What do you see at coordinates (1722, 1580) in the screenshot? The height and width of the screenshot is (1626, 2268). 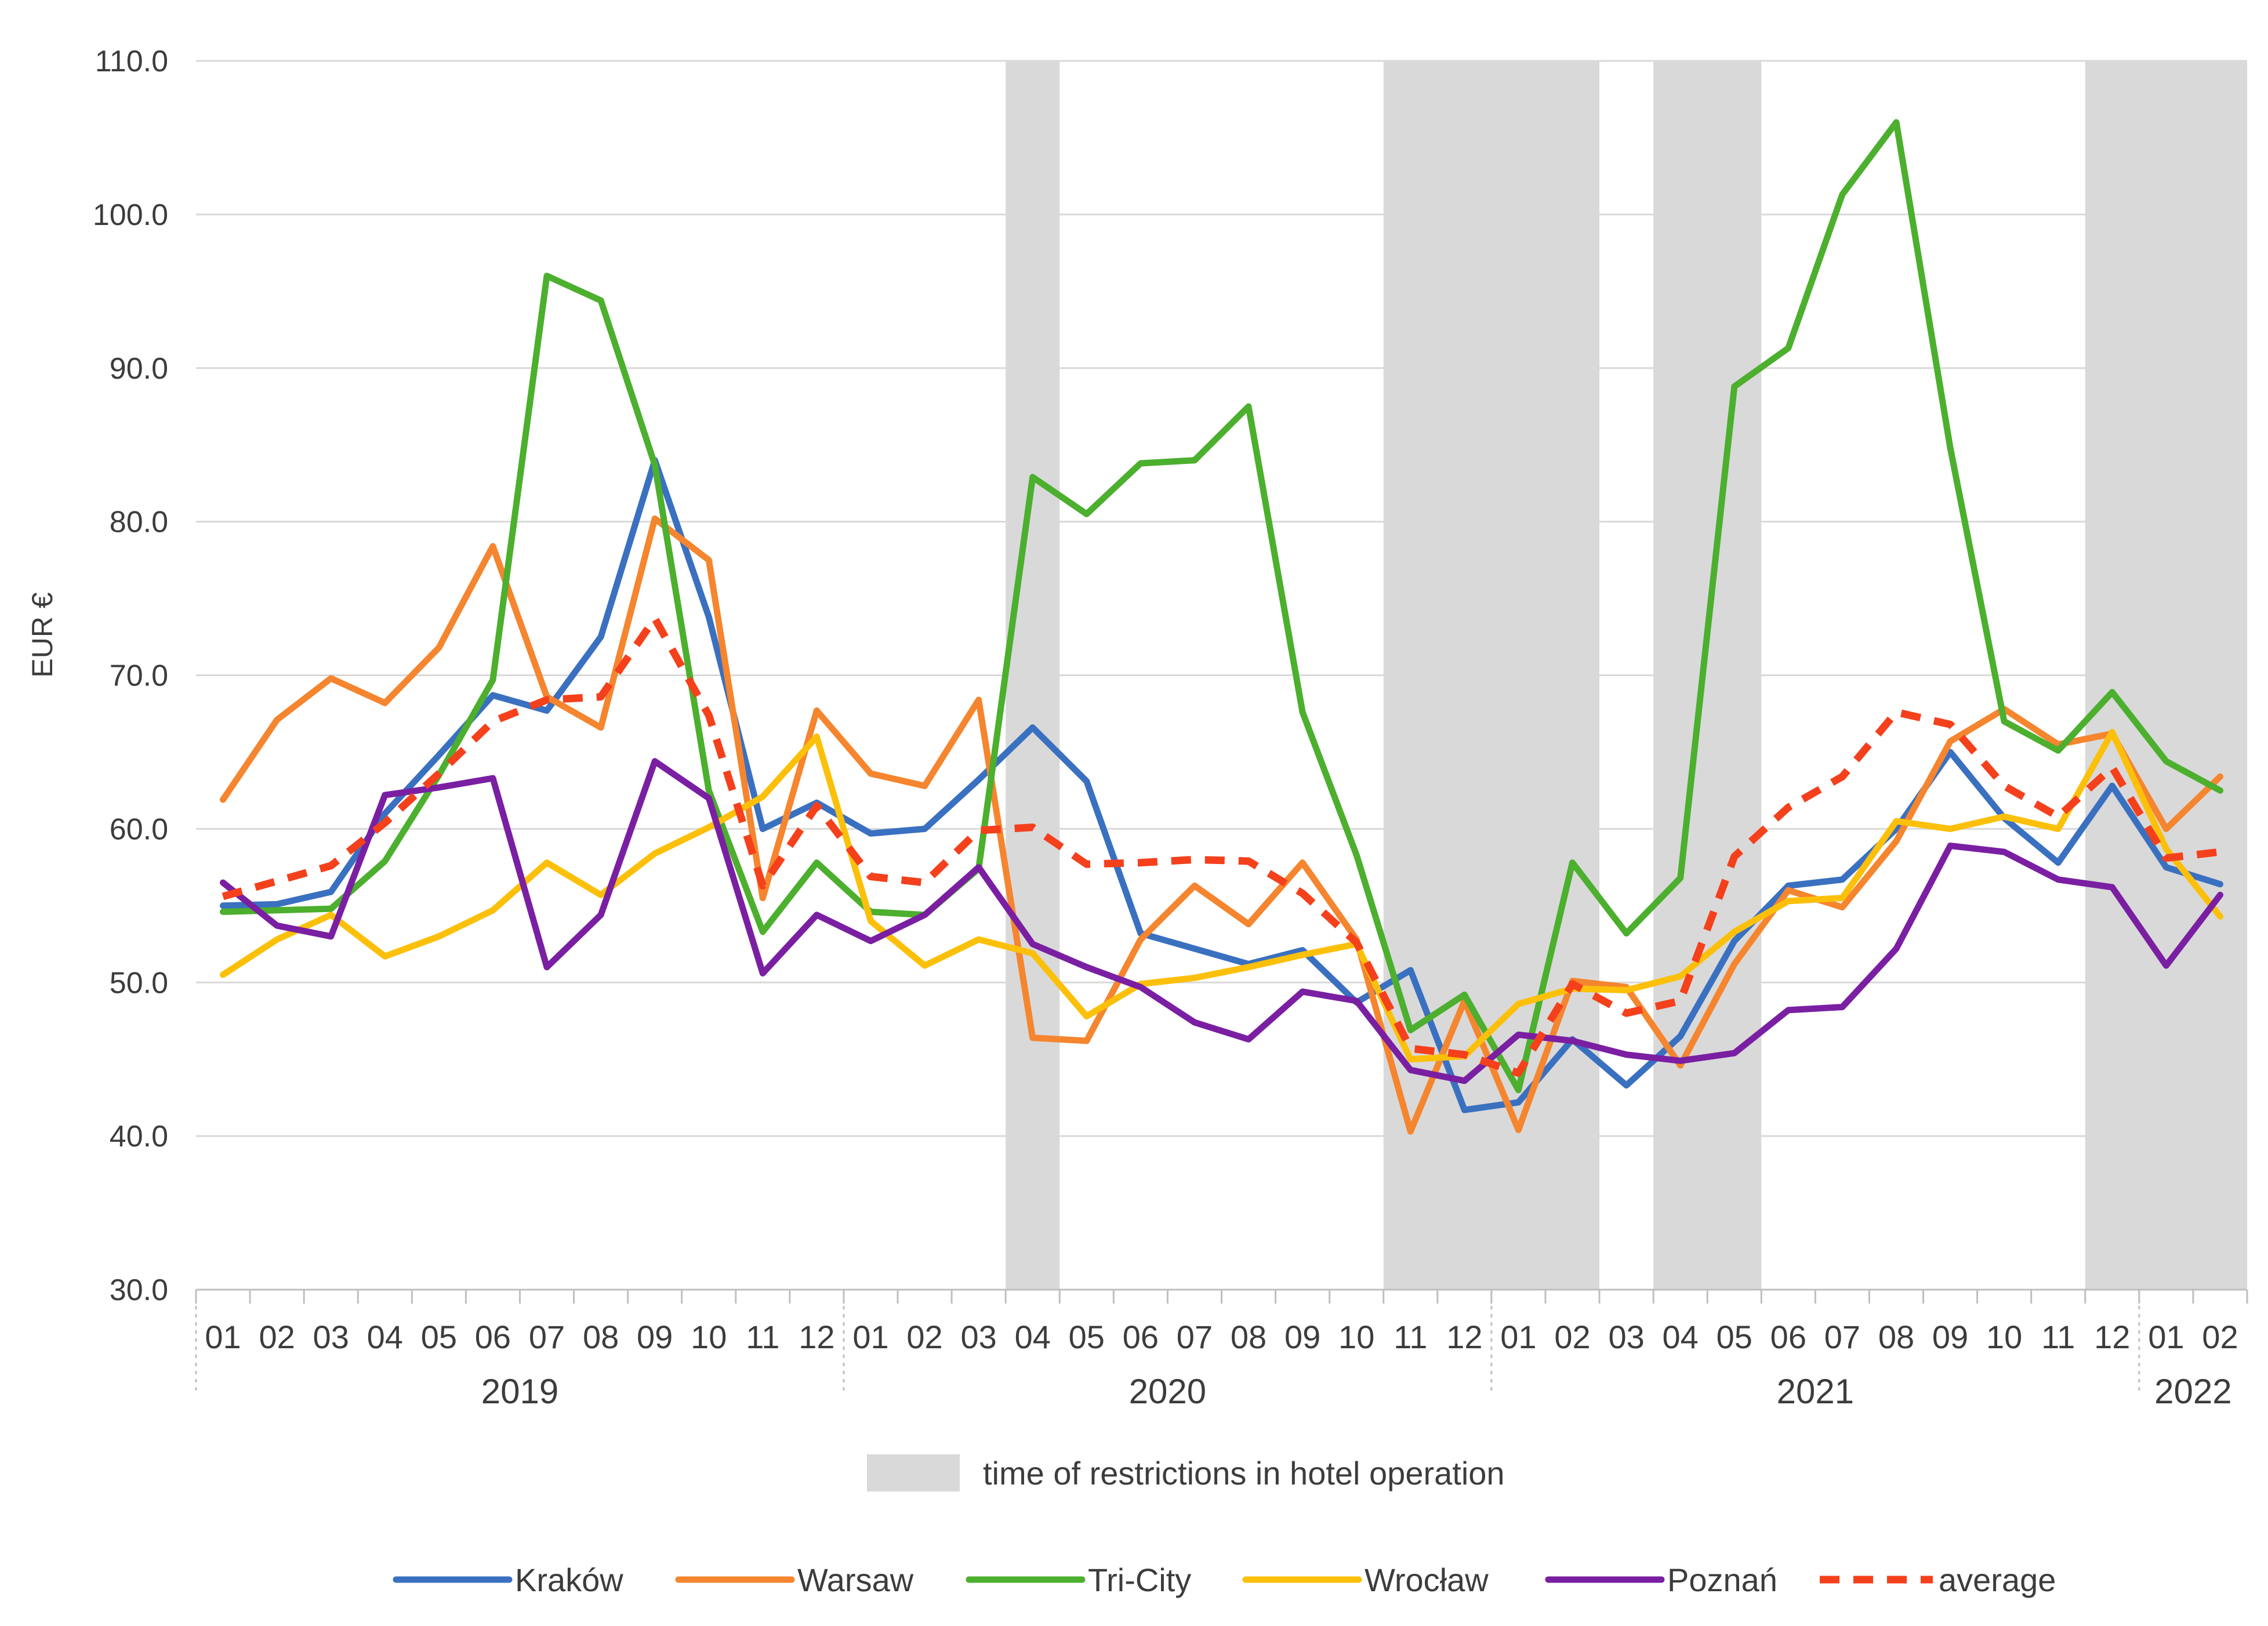 I see `legend-label: Poznań` at bounding box center [1722, 1580].